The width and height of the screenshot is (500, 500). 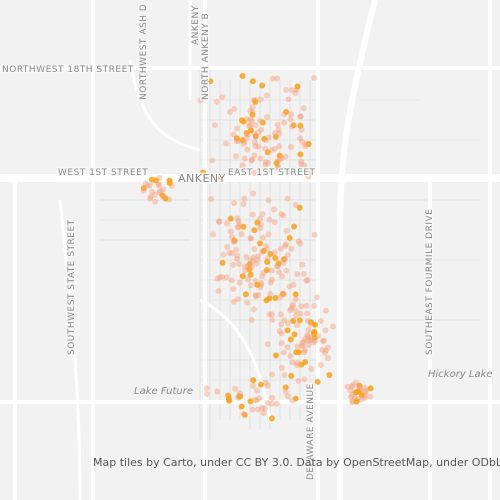 What do you see at coordinates (272, 173) in the screenshot?
I see `street-label: EAST 1ST STREET` at bounding box center [272, 173].